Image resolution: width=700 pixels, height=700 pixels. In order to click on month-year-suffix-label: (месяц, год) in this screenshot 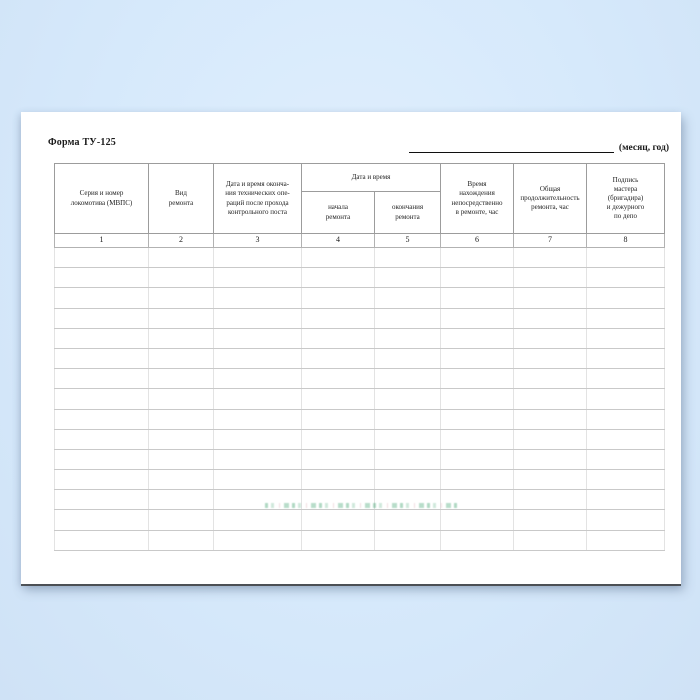, I will do `click(643, 148)`.